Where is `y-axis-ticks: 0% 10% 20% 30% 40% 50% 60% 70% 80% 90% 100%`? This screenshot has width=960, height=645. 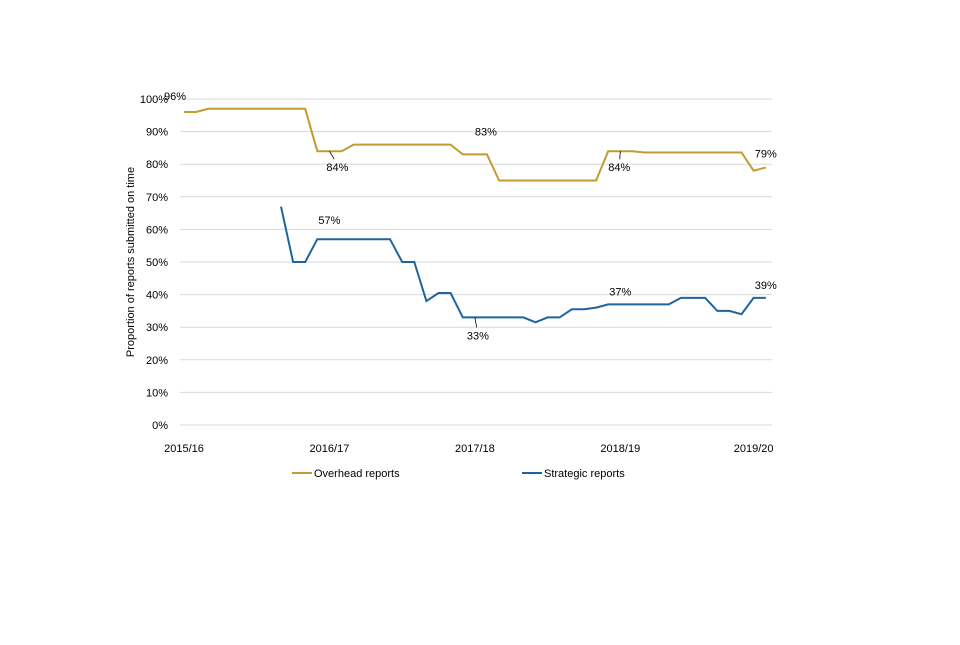
y-axis-ticks: 0% 10% 20% 30% 40% 50% 60% 70% 80% 90% 100% is located at coordinates (154, 263).